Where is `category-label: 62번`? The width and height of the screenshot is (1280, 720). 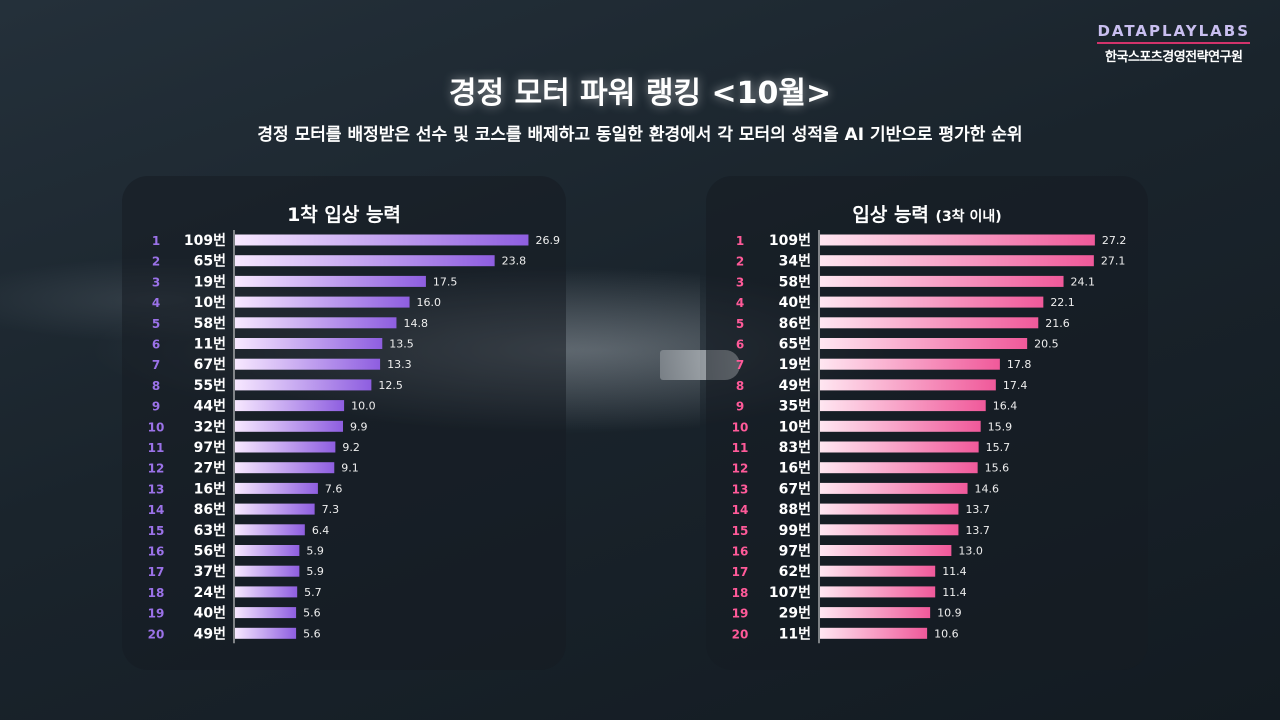 category-label: 62번 is located at coordinates (795, 572).